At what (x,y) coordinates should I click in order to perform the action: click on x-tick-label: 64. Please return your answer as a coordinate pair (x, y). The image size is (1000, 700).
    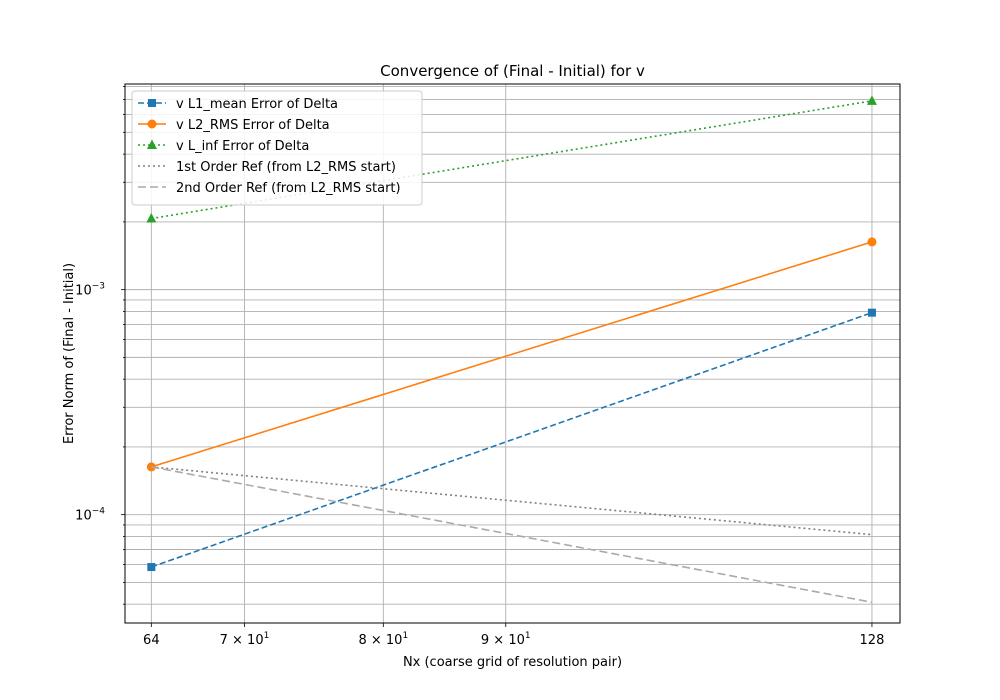
    Looking at the image, I should click on (151, 640).